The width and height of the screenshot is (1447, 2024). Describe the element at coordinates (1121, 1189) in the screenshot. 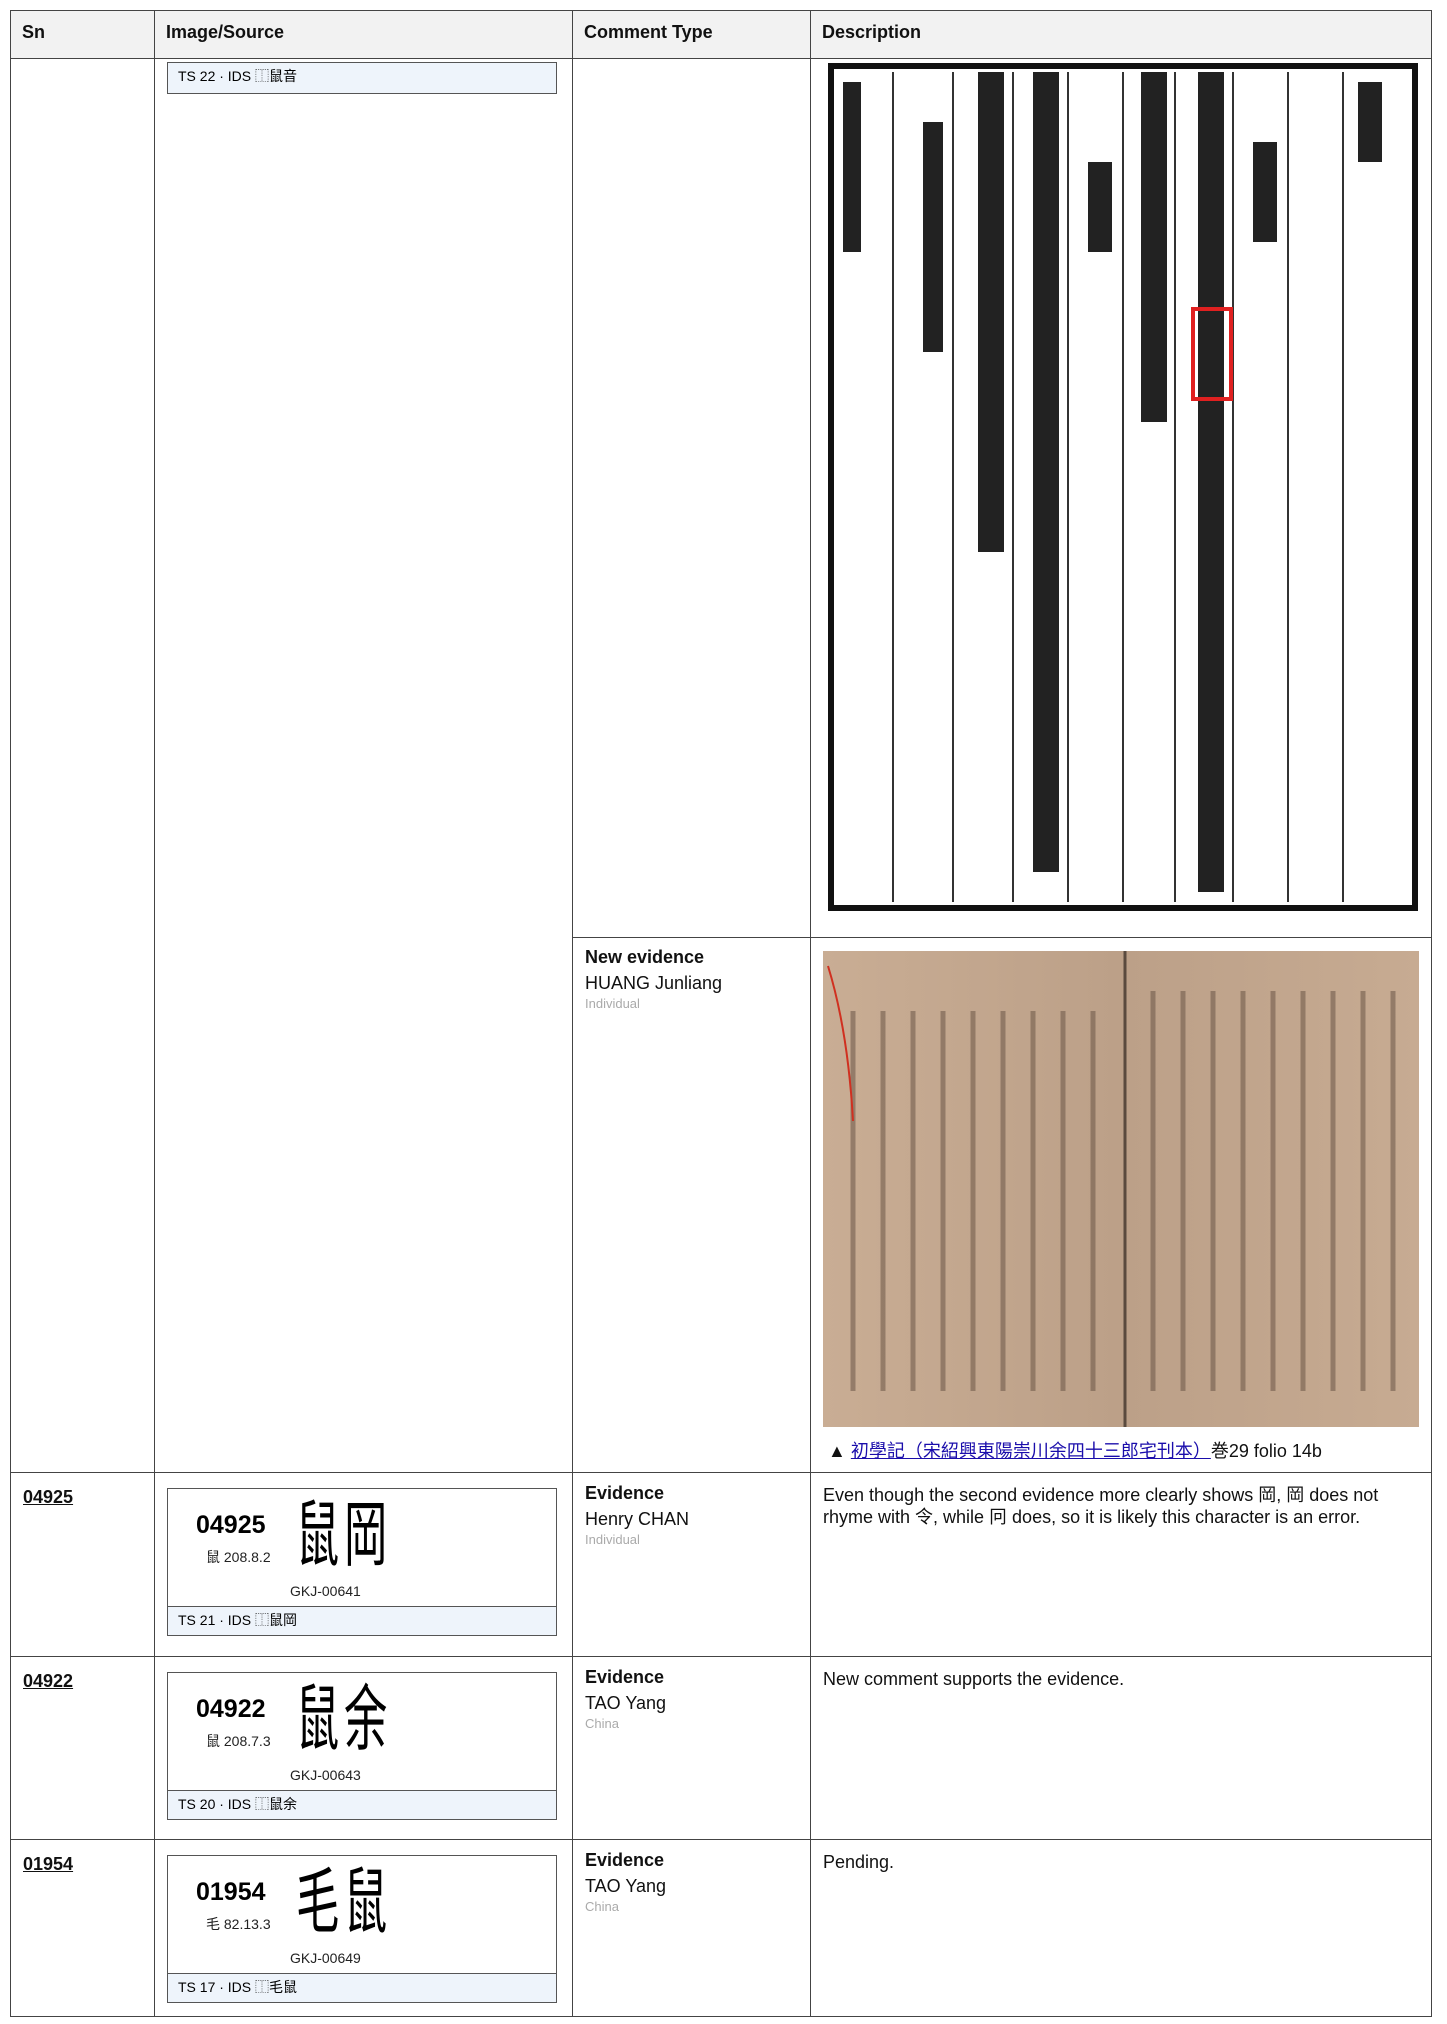

I see `evidence-image` at that location.